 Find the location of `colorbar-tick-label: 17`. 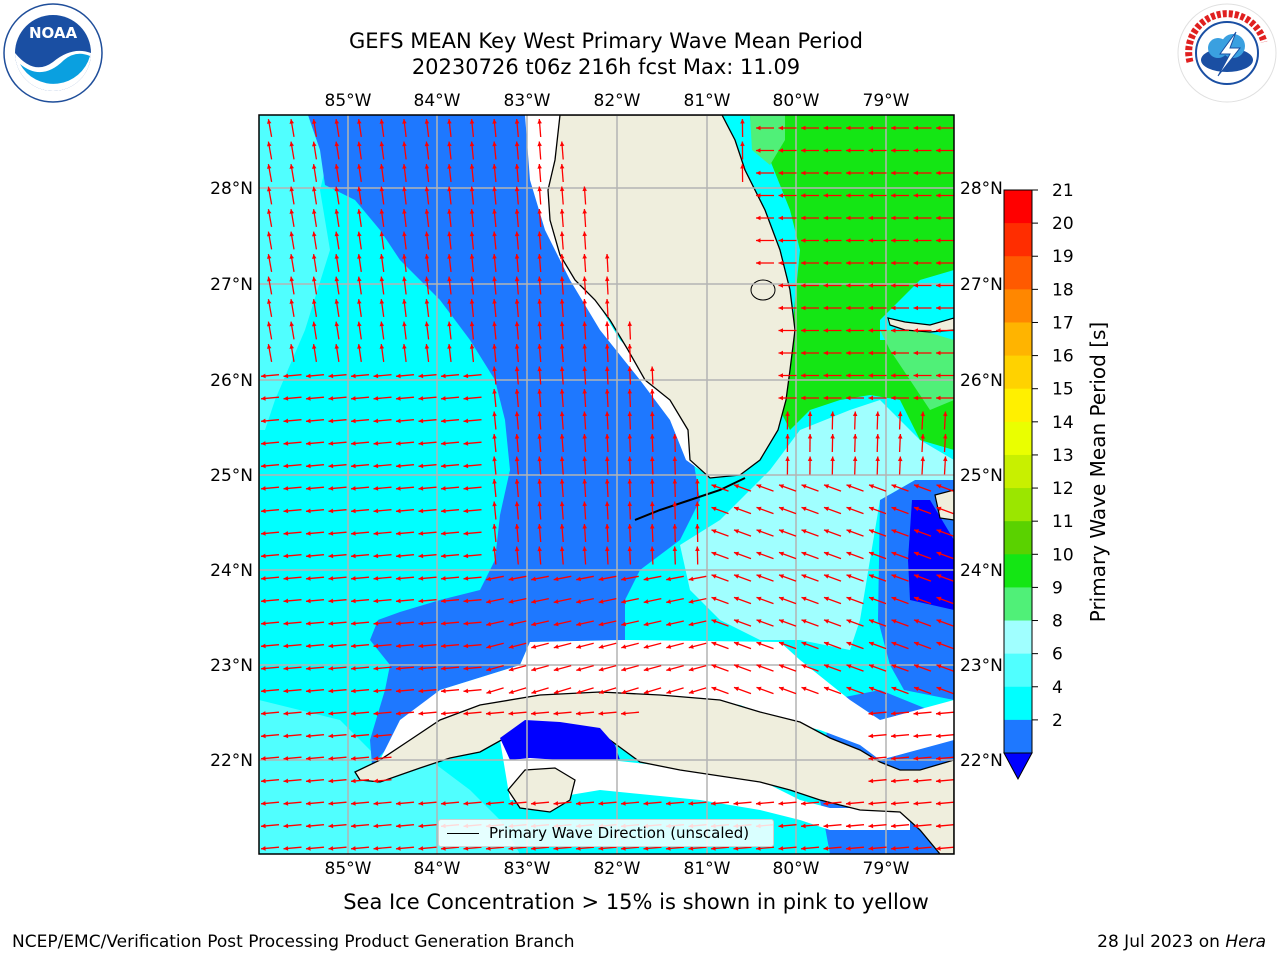

colorbar-tick-label: 17 is located at coordinates (1063, 323).